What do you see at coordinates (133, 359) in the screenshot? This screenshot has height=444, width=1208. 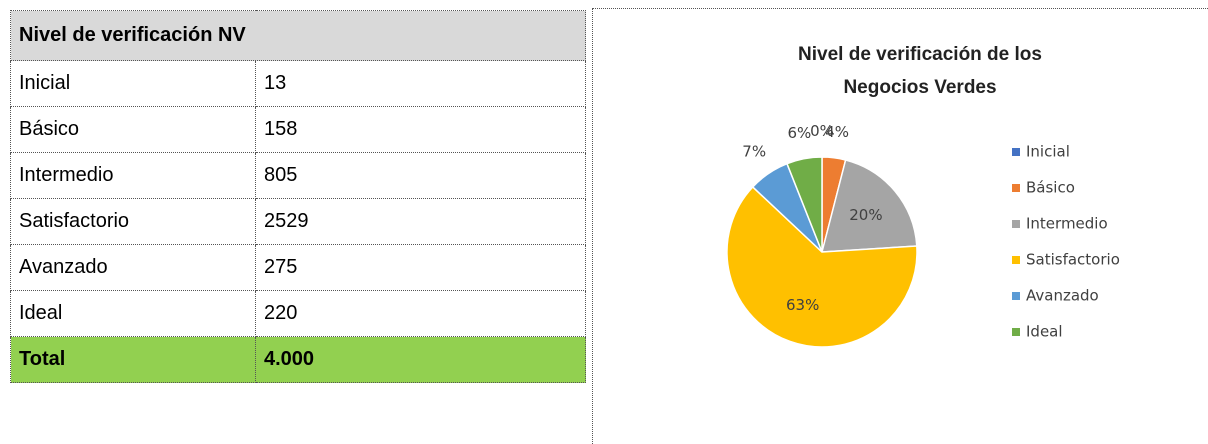 I see `table-cell: Total` at bounding box center [133, 359].